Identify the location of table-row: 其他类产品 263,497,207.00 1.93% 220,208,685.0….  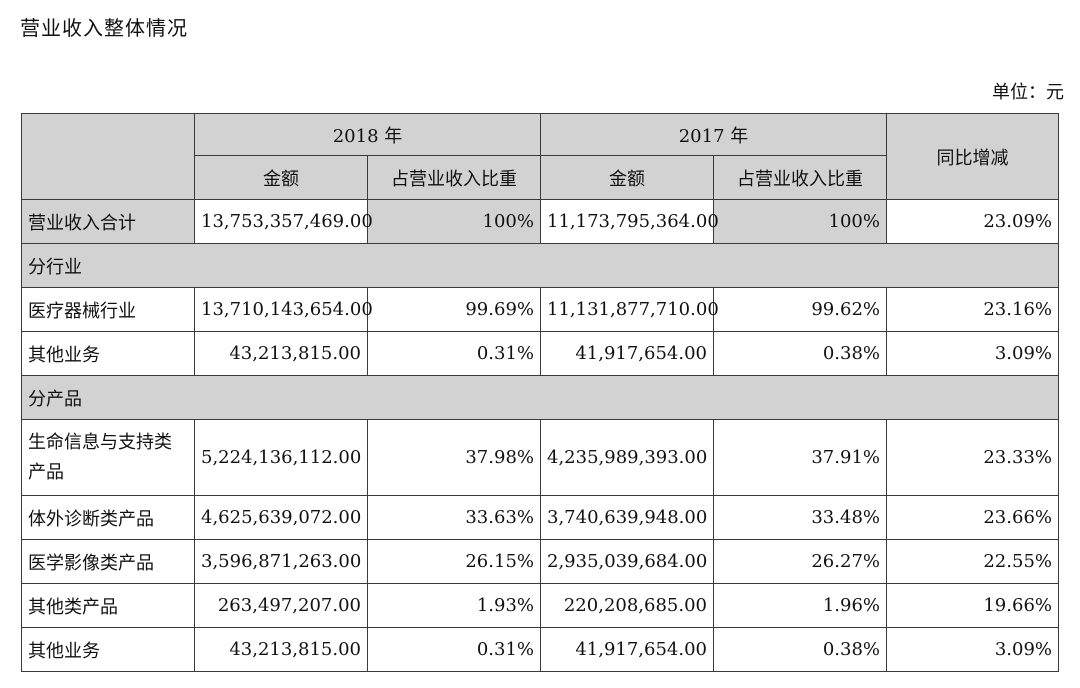
(540, 605).